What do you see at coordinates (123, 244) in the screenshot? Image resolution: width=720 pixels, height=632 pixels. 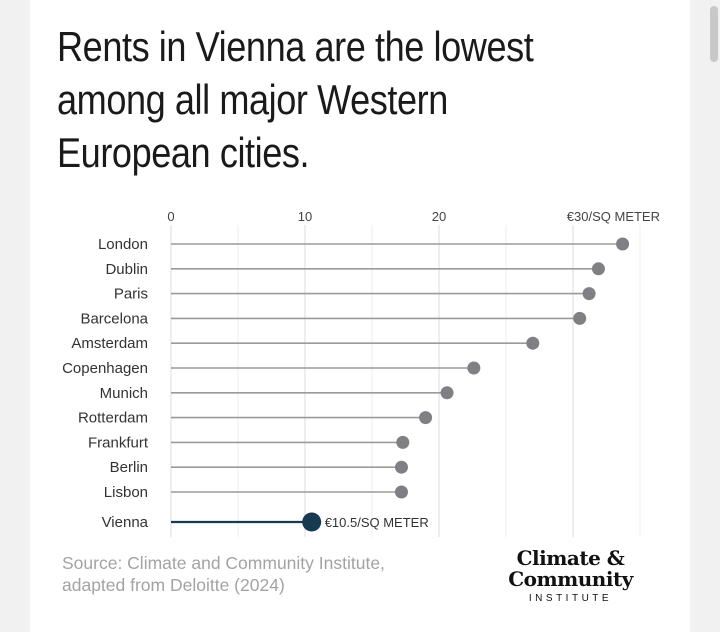 I see `category-label: London` at bounding box center [123, 244].